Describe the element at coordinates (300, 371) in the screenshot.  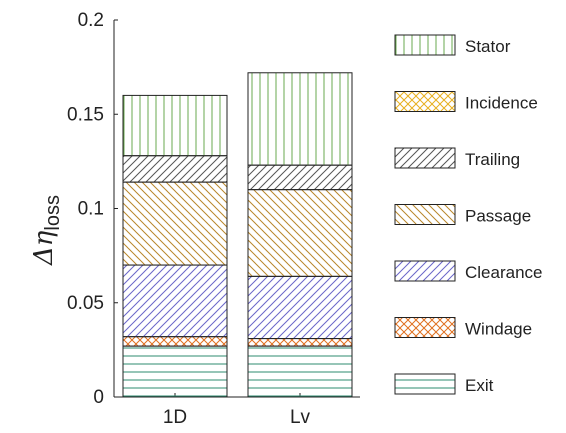
I see `bar-segment-exit-lv` at that location.